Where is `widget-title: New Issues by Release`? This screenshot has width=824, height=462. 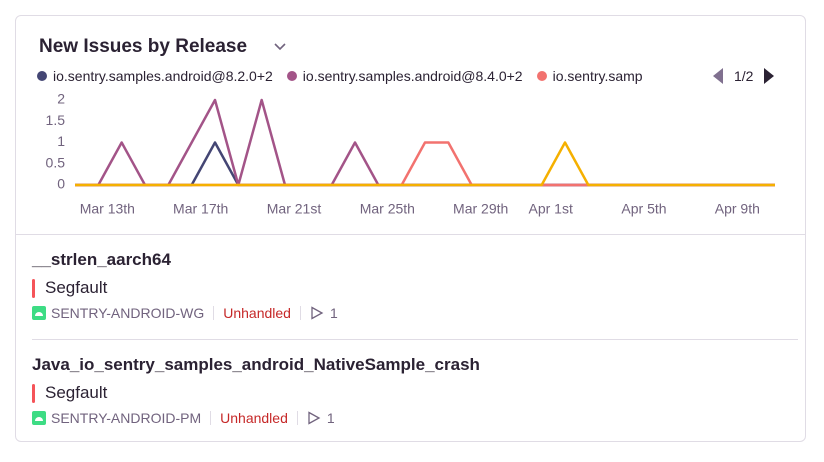 widget-title: New Issues by Release is located at coordinates (143, 46).